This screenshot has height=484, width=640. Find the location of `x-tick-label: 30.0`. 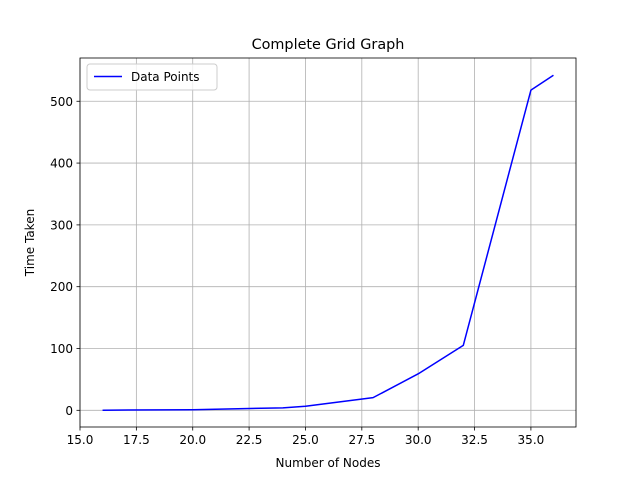

x-tick-label: 30.0 is located at coordinates (418, 440).